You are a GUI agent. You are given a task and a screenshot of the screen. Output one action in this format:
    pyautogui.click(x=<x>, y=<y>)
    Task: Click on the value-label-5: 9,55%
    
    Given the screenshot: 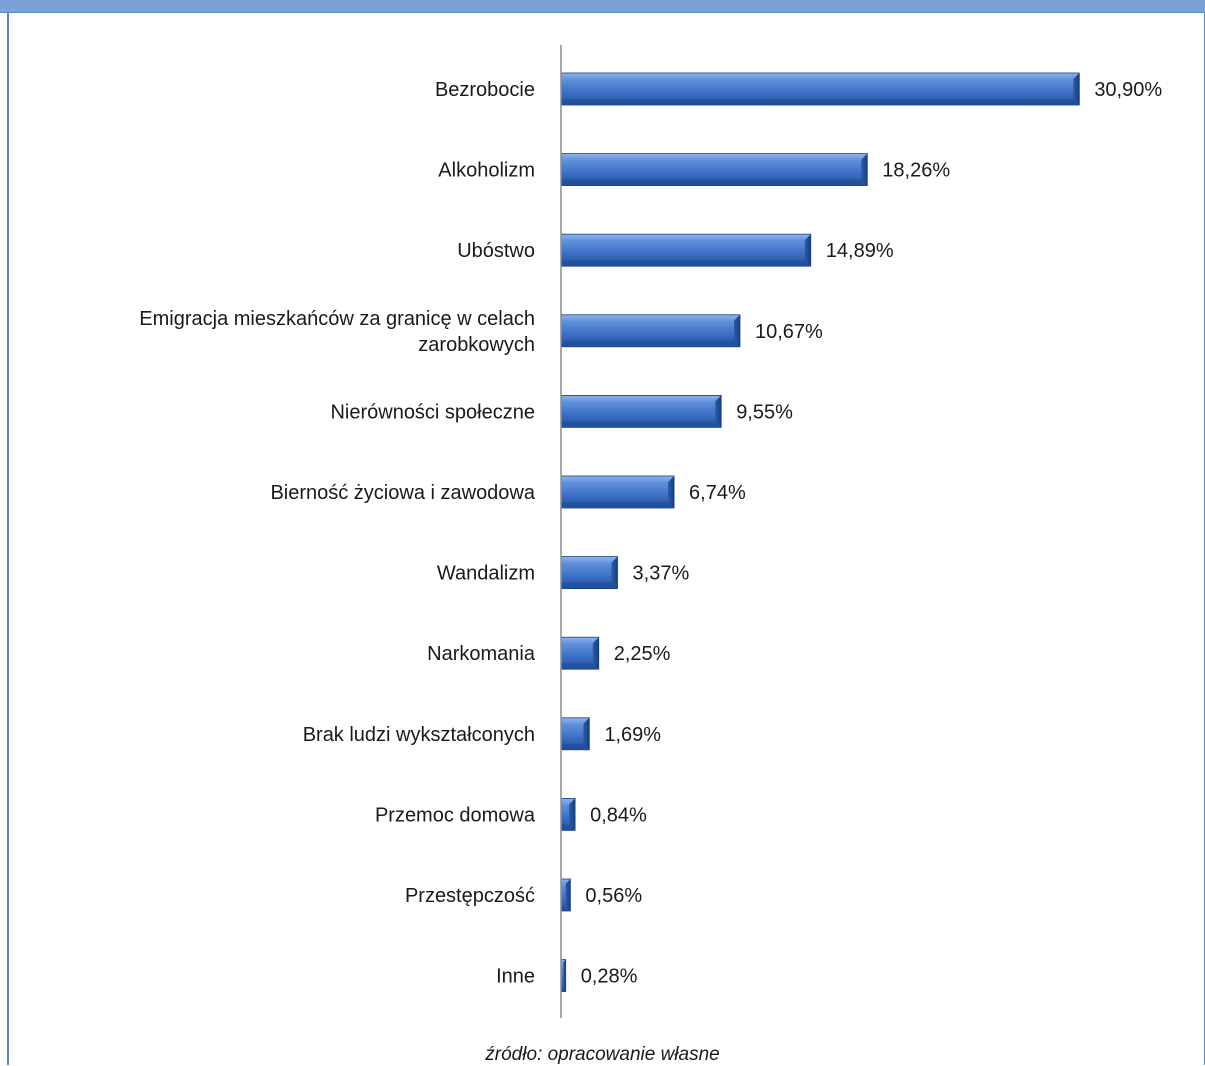 What is the action you would take?
    pyautogui.click(x=764, y=412)
    